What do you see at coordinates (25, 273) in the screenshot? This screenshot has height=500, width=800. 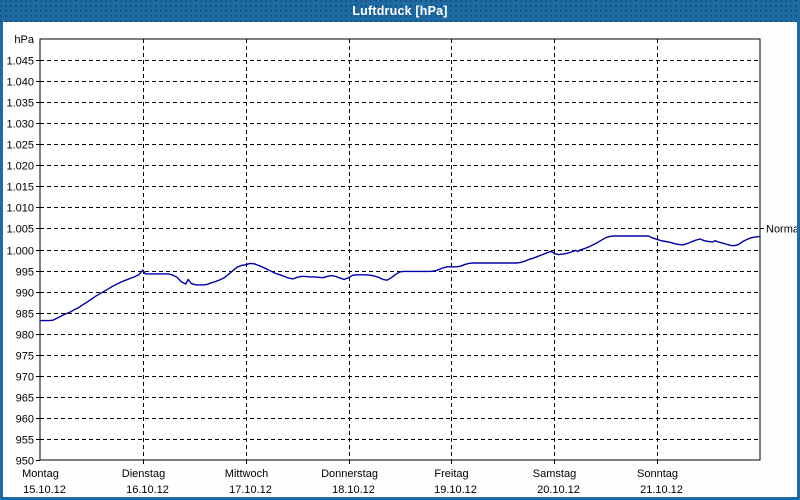 I see `y-axis-tick-label: 995` at bounding box center [25, 273].